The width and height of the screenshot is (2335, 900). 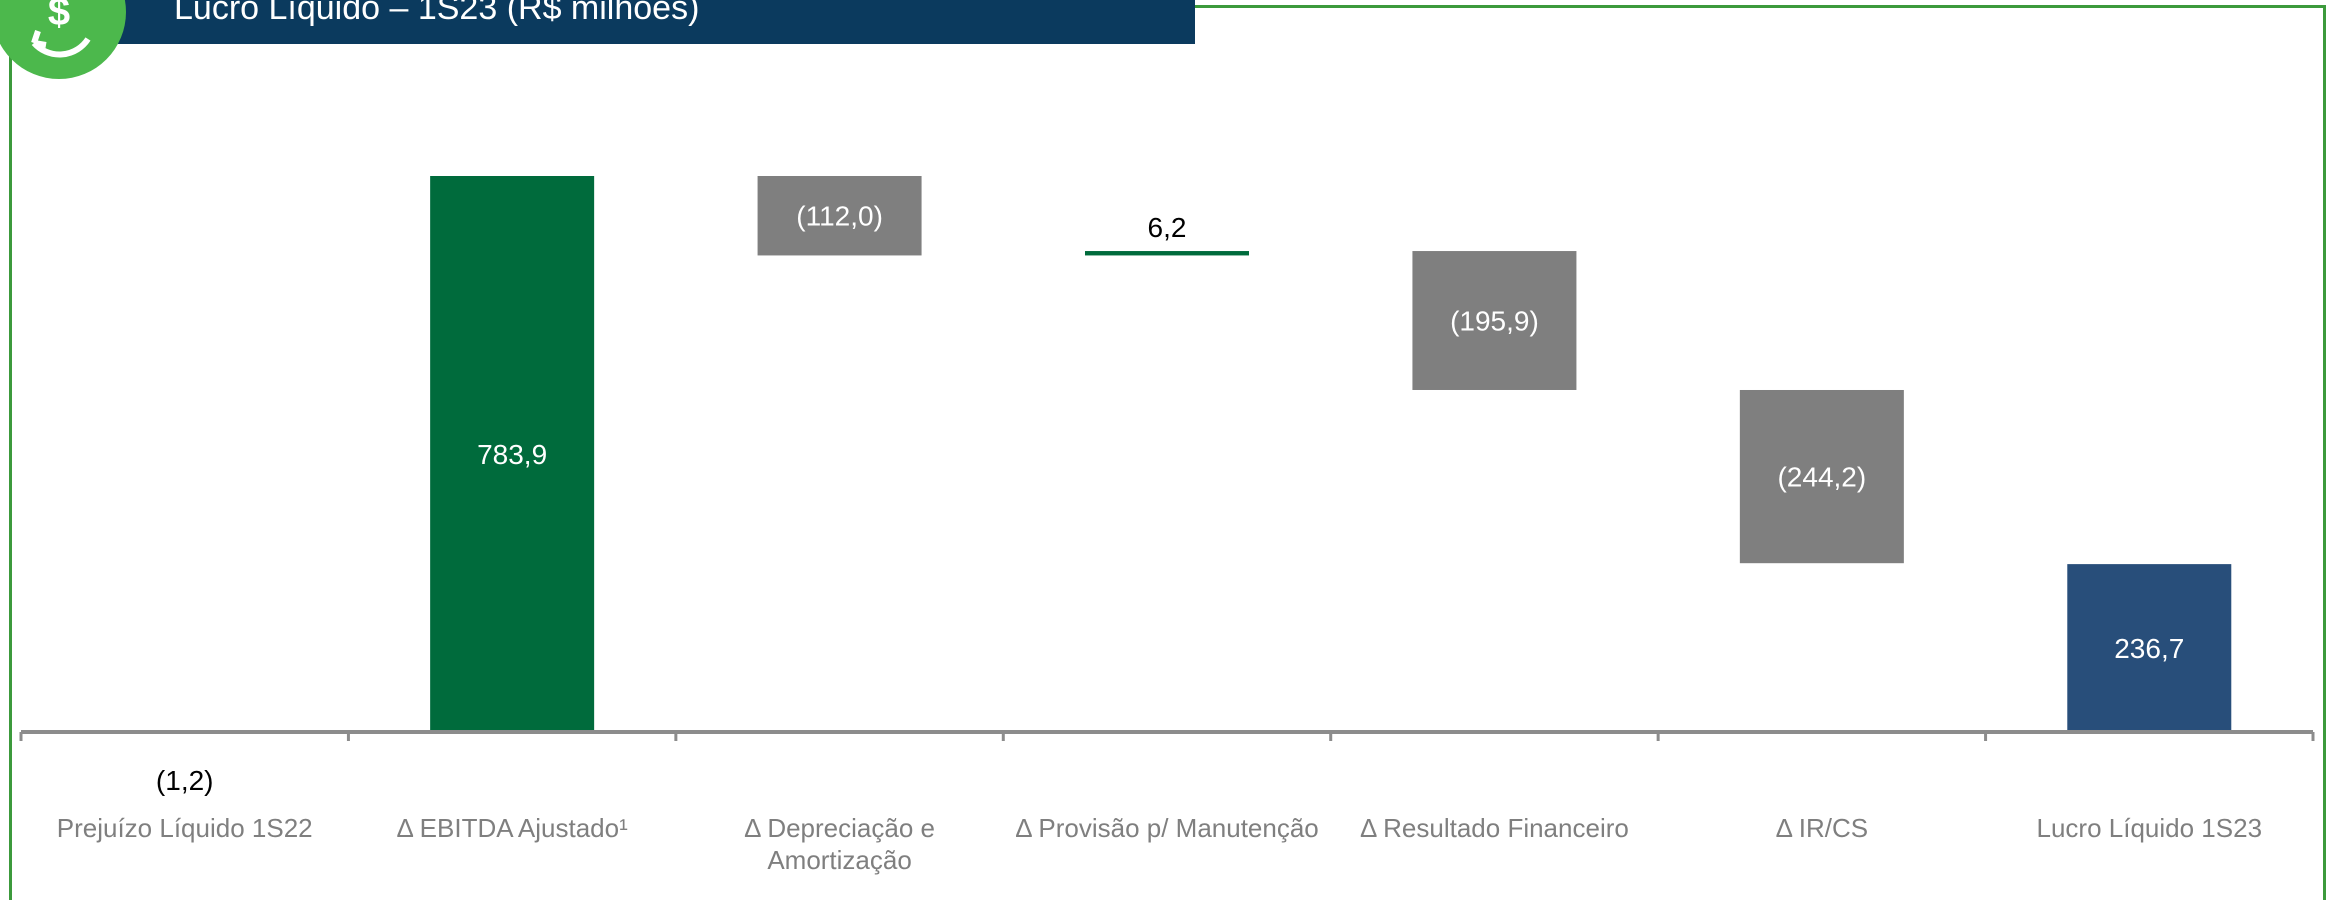 I want to click on data-label-1: 783,9, so click(x=512, y=454).